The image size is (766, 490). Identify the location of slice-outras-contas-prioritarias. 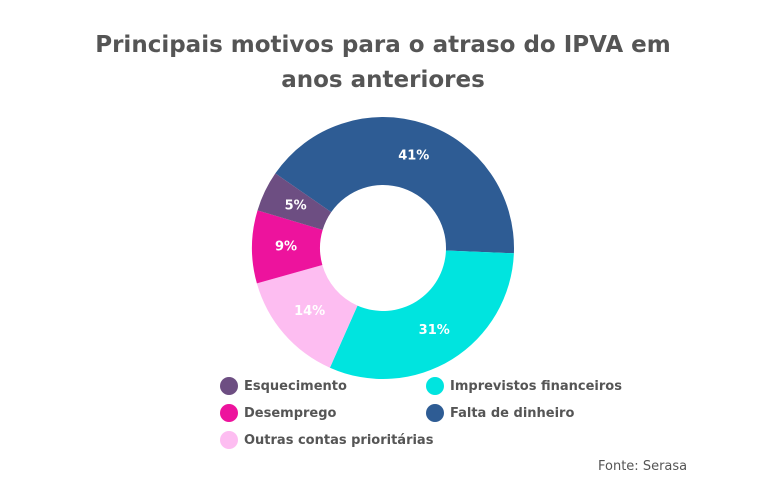
(307, 316).